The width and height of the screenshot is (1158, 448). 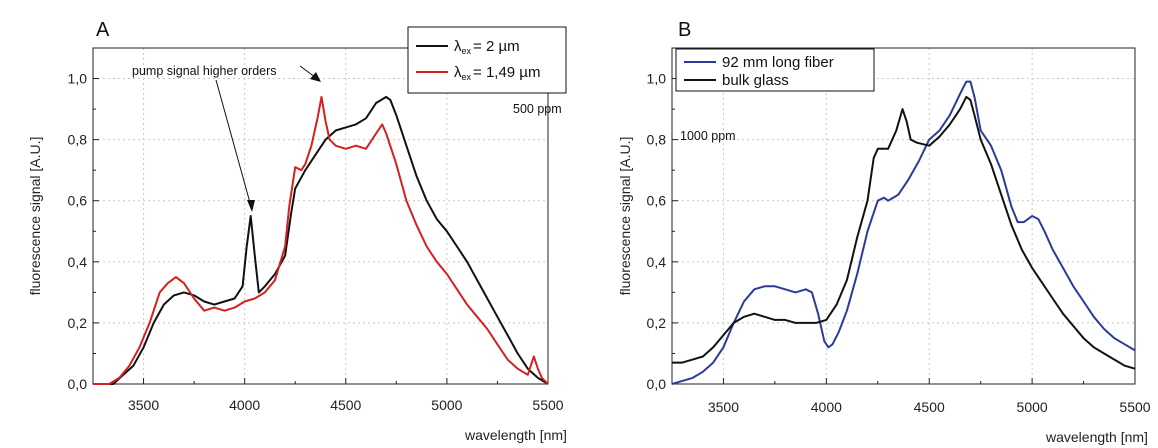 What do you see at coordinates (497, 73) in the screenshot?
I see `legend-entry-149um: λex = 1,49 µm` at bounding box center [497, 73].